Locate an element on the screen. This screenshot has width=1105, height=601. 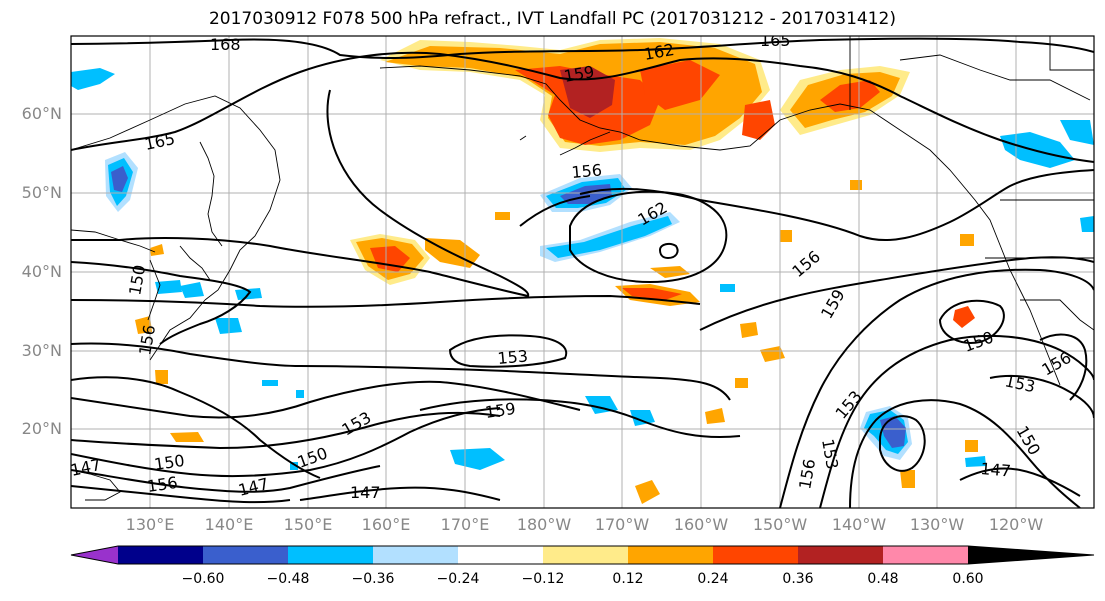
lat-label: 50°N is located at coordinates (41, 192).